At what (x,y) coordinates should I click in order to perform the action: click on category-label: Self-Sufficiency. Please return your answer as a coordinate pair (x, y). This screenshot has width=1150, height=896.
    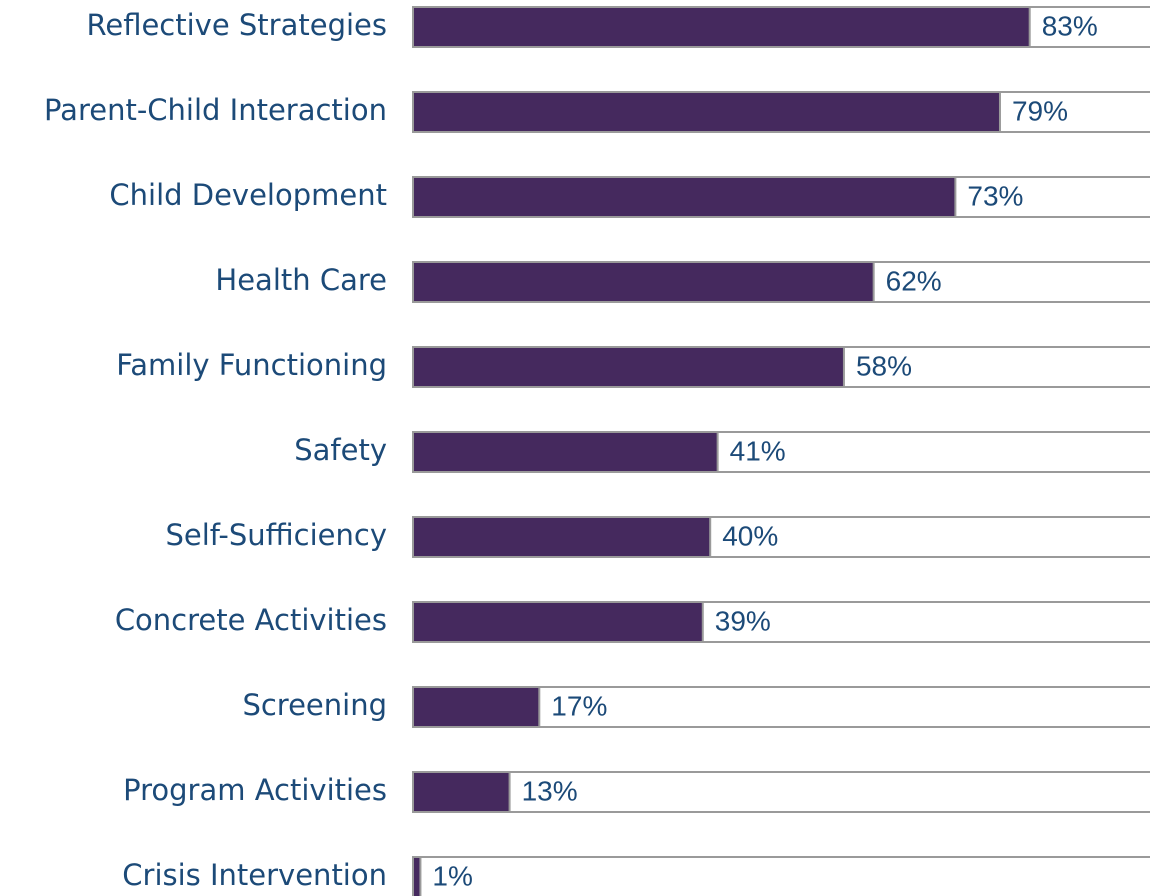
    Looking at the image, I should click on (276, 535).